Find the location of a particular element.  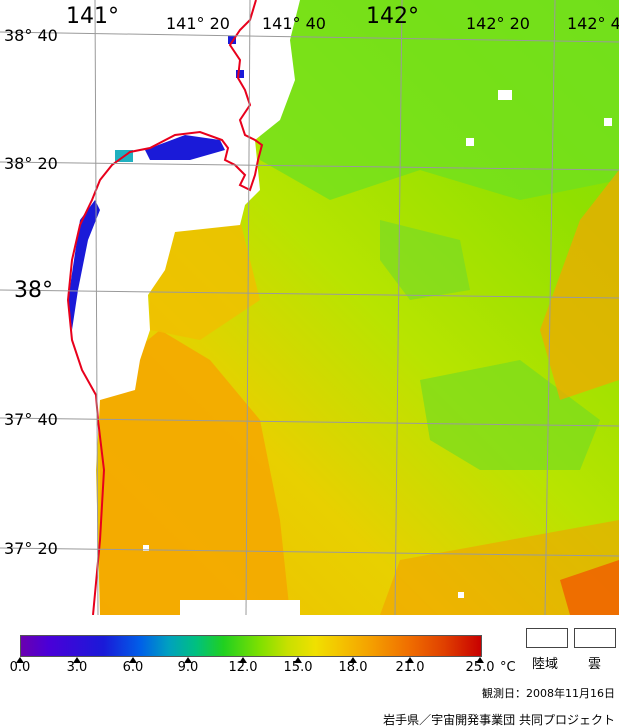

colorbar-tick-label: 25.0 is located at coordinates (480, 667).